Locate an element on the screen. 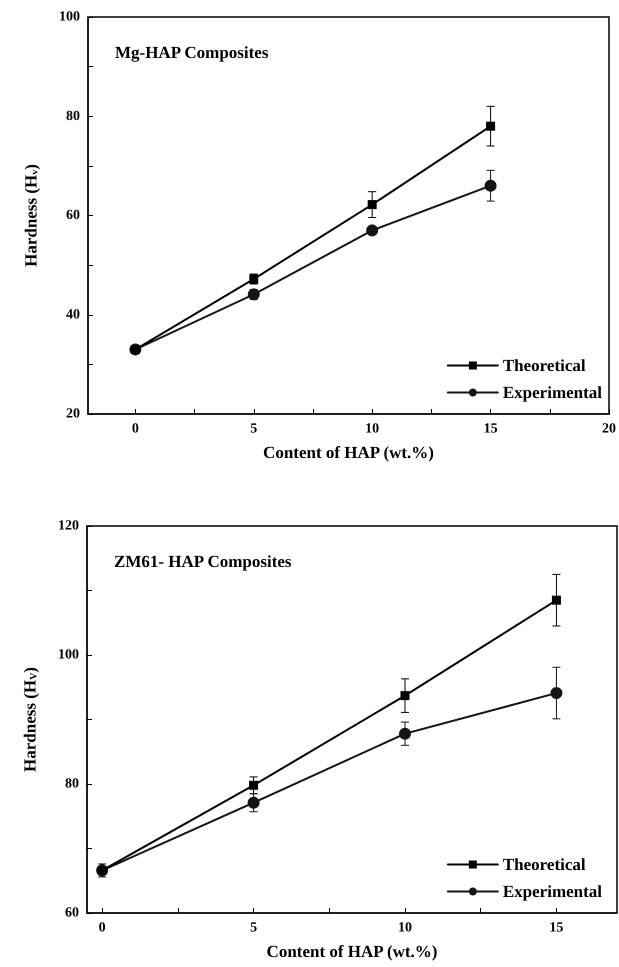 This screenshot has width=619, height=967. y-axis-title: Hardness (HV) is located at coordinates (30, 719).